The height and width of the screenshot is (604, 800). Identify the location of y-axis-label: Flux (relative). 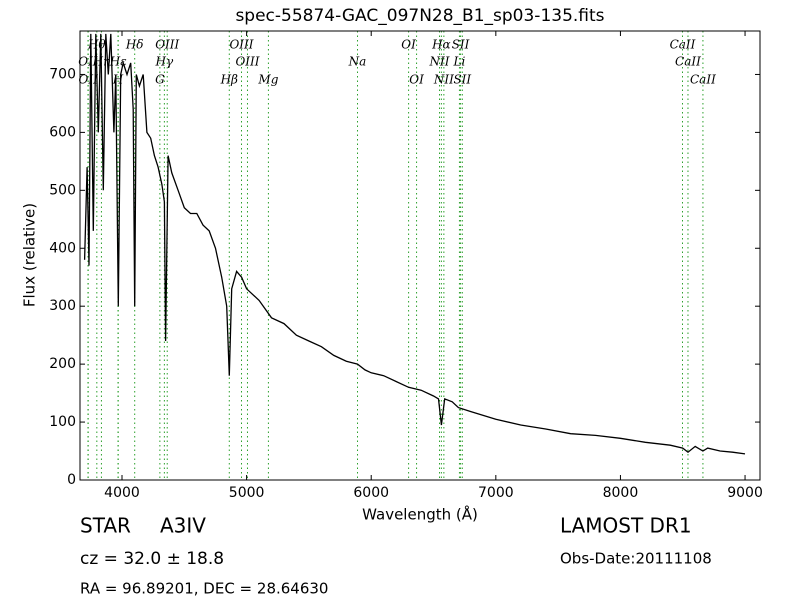
(30, 255).